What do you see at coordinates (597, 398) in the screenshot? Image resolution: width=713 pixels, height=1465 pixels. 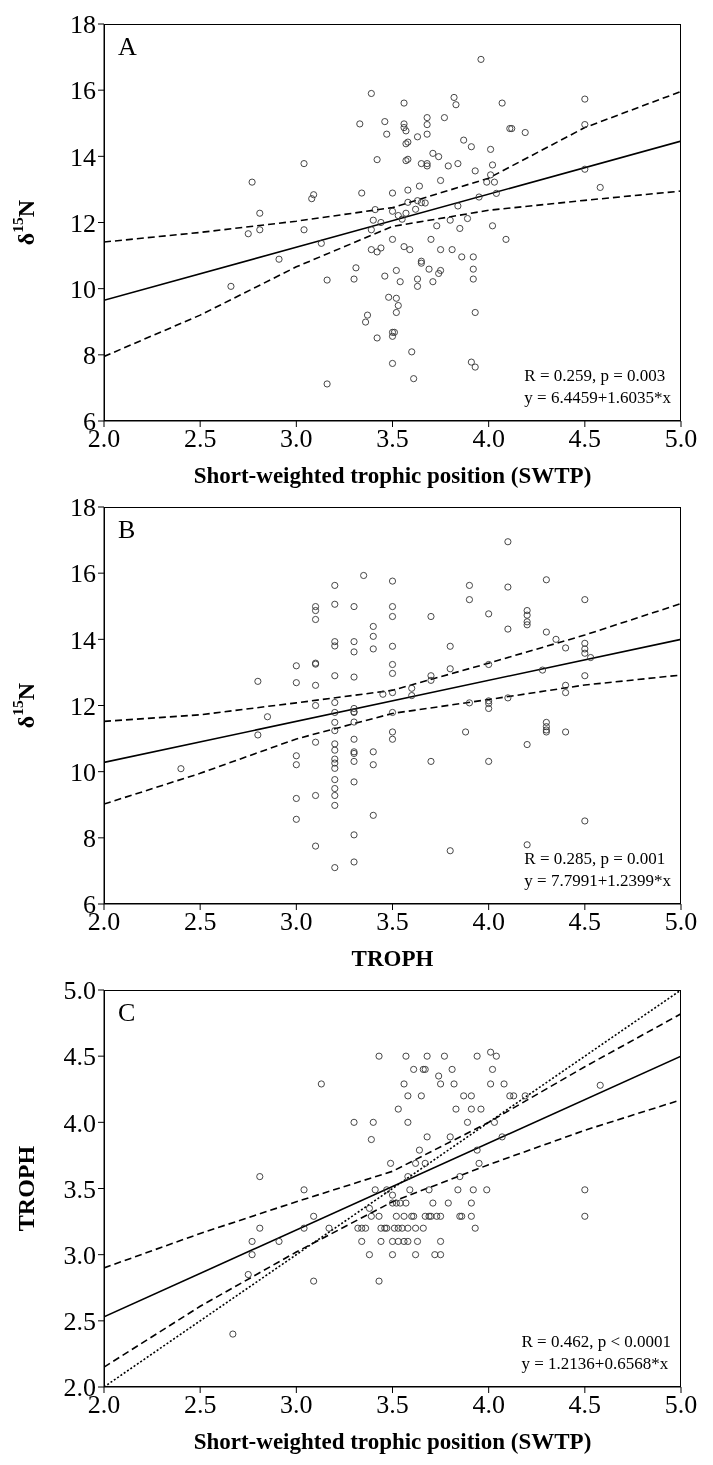 I see `annotation: y = 6.4459+1.6035*x` at bounding box center [597, 398].